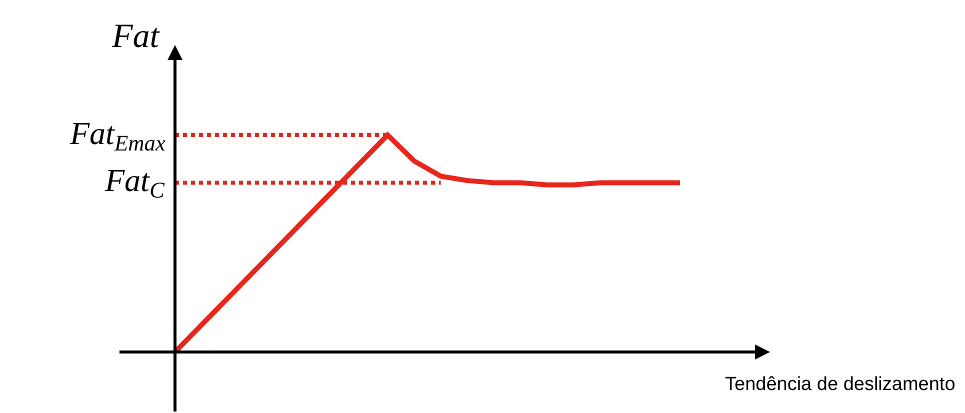 The width and height of the screenshot is (965, 413). Describe the element at coordinates (840, 384) in the screenshot. I see `x-axis-title: Tendência de deslizamento` at that location.